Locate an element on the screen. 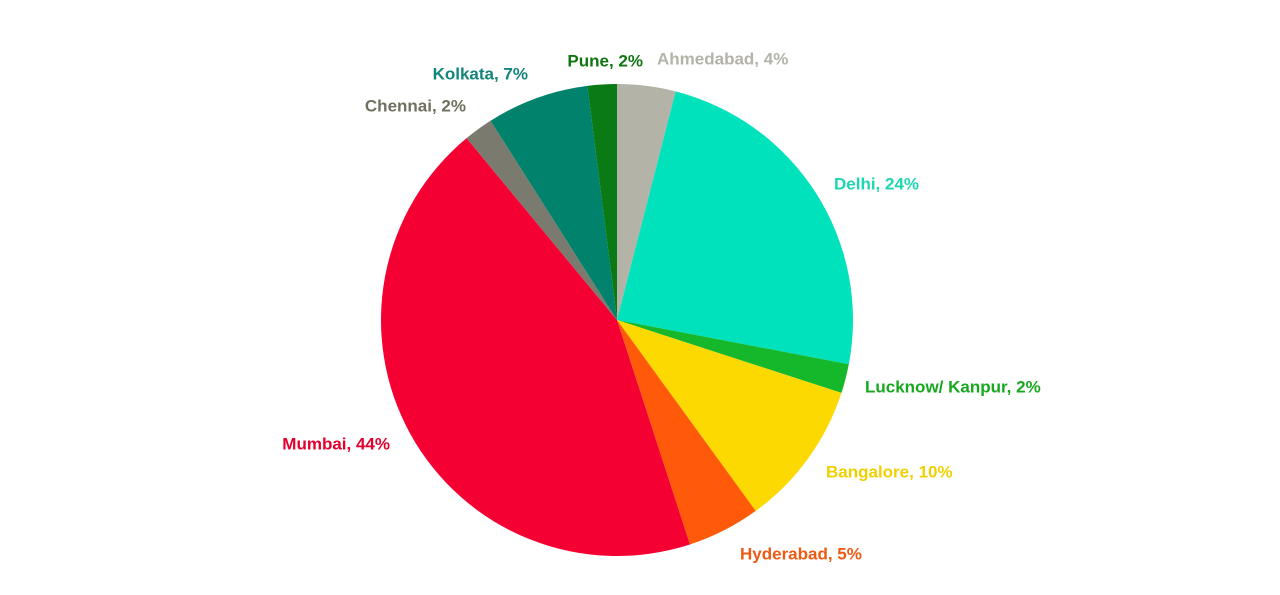  slice-label: Lucknow/ Kanpur, 2% is located at coordinates (953, 386).